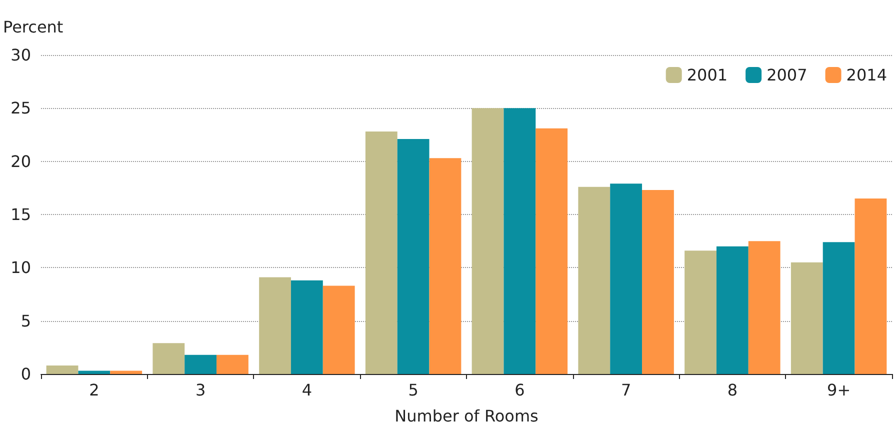  What do you see at coordinates (707, 75) in the screenshot?
I see `legend-label: 2001` at bounding box center [707, 75].